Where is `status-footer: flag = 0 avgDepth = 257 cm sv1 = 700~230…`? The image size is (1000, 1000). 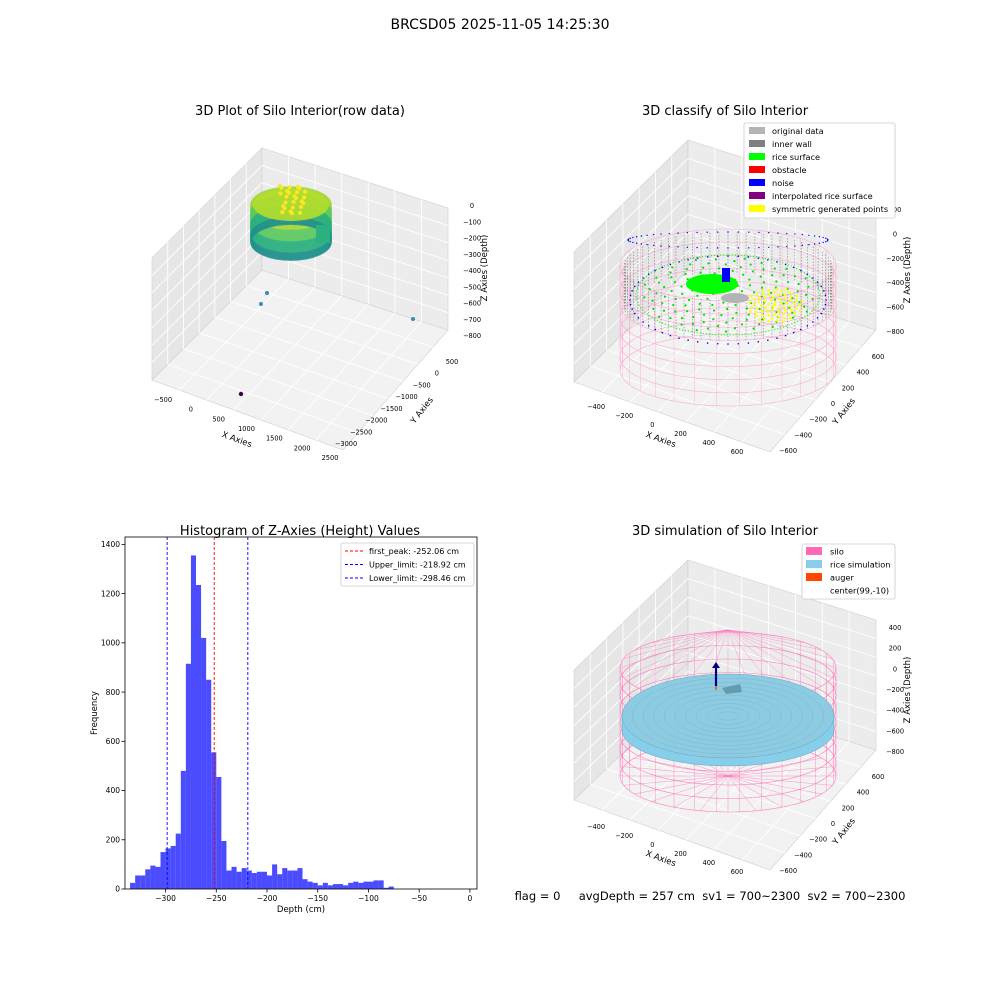
status-footer: flag = 0 avgDepth = 257 cm sv1 = 700~230… is located at coordinates (710, 896).